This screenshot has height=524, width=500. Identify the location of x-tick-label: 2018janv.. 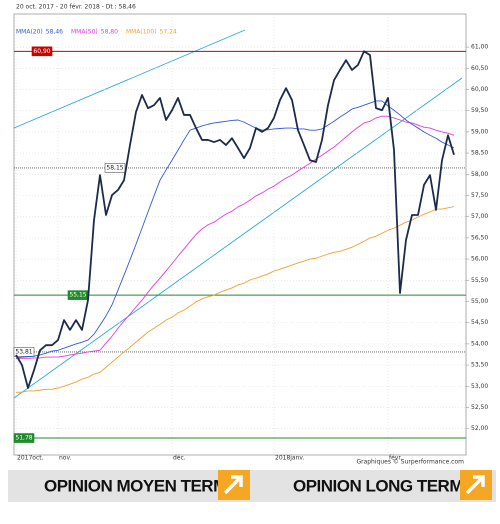
(290, 458).